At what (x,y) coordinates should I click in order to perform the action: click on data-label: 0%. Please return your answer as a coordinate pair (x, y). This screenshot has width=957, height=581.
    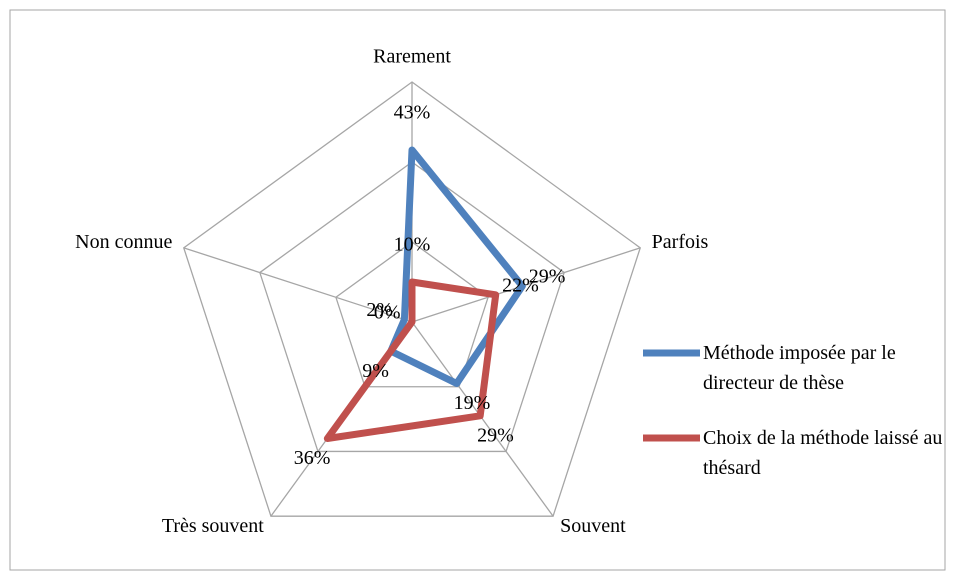
    Looking at the image, I should click on (387, 313).